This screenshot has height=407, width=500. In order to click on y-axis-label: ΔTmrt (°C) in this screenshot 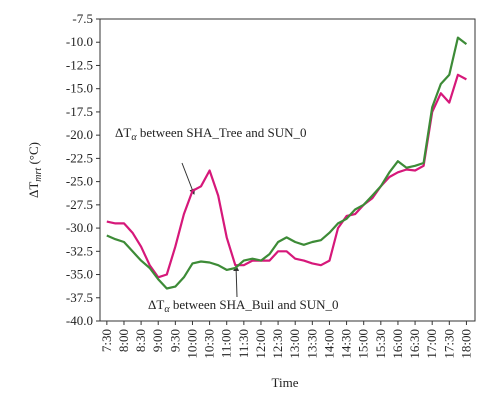, I will do `click(35, 170)`.